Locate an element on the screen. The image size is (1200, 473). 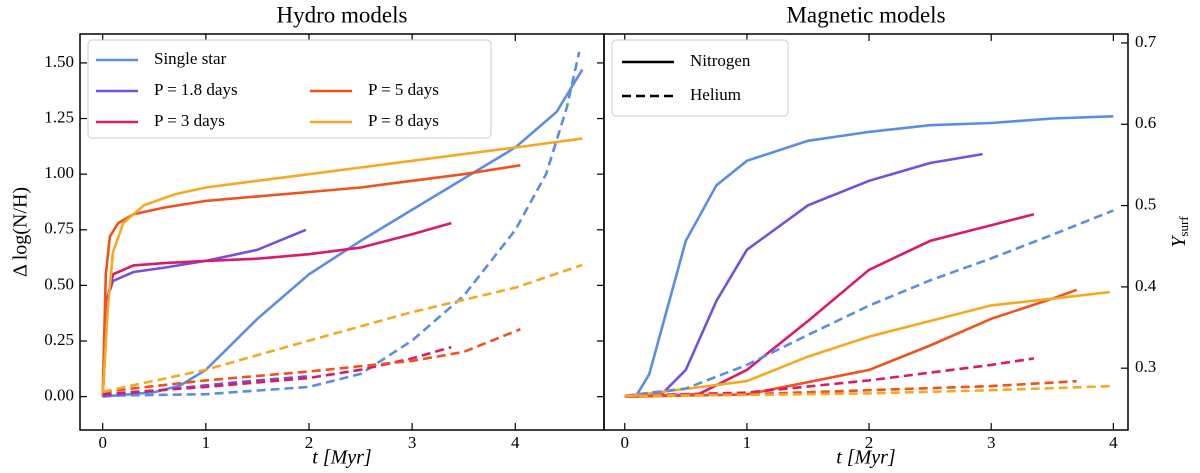
y2-tick-label: 0.6 is located at coordinates (1145, 122).